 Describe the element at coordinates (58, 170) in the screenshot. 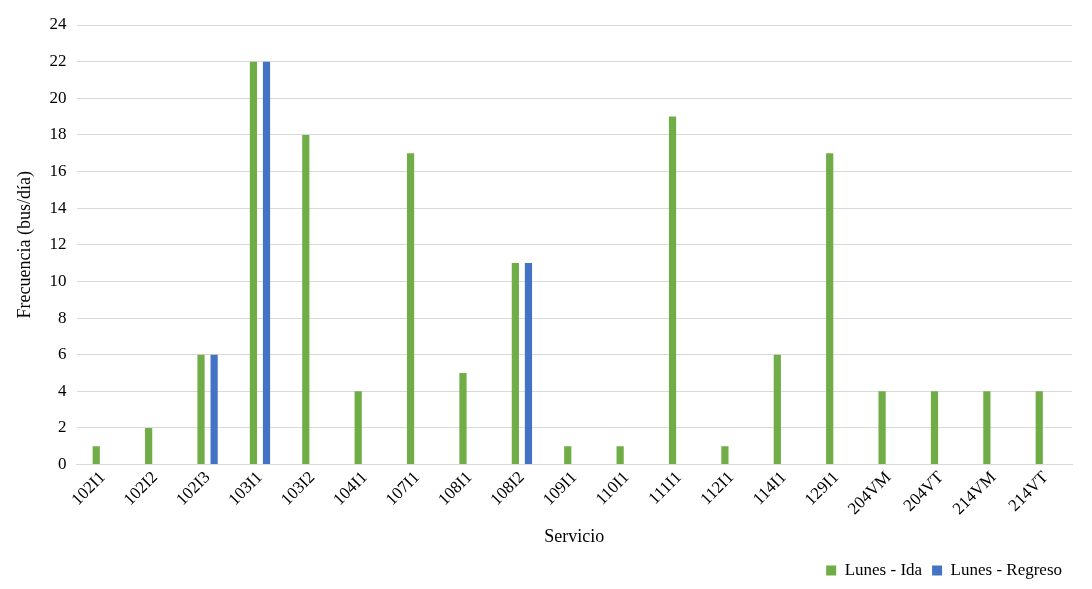

I see `y-tick-label: 16` at that location.